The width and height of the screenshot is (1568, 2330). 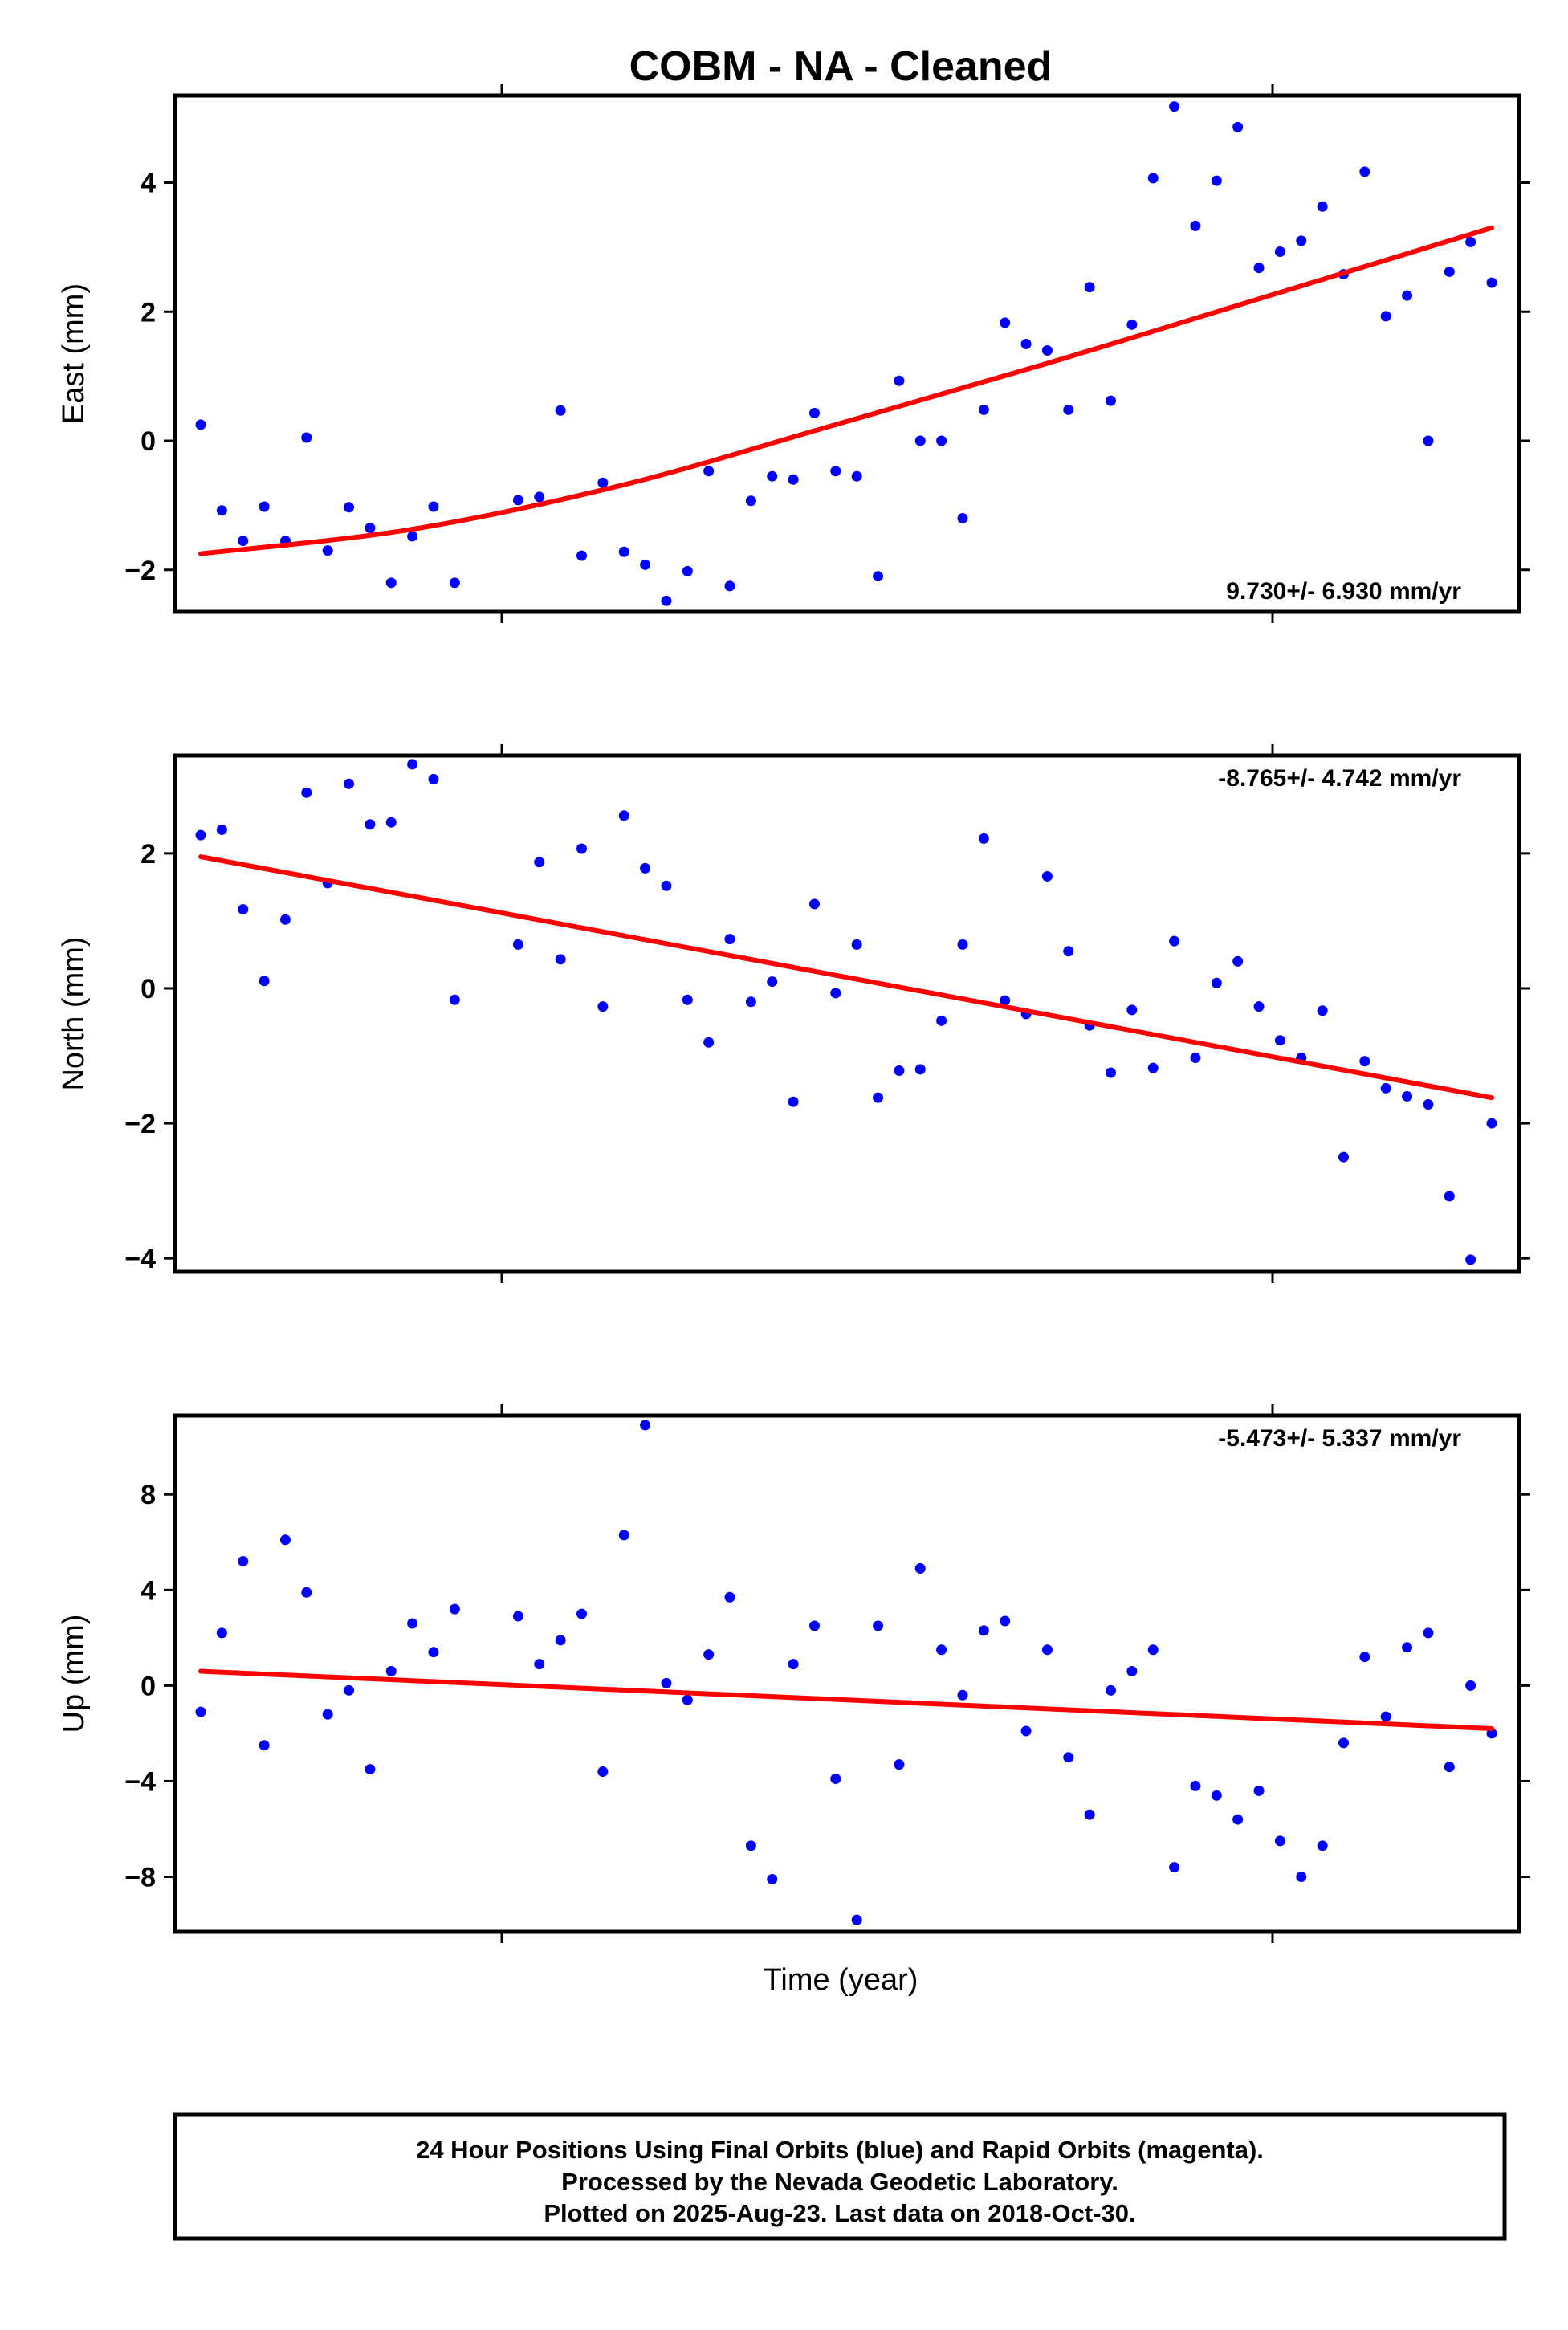 I want to click on footer-frame, so click(x=840, y=2176).